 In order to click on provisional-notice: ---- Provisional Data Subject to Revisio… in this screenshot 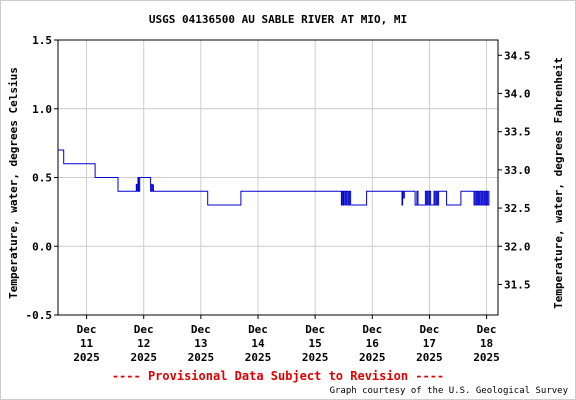, I will do `click(278, 376)`.